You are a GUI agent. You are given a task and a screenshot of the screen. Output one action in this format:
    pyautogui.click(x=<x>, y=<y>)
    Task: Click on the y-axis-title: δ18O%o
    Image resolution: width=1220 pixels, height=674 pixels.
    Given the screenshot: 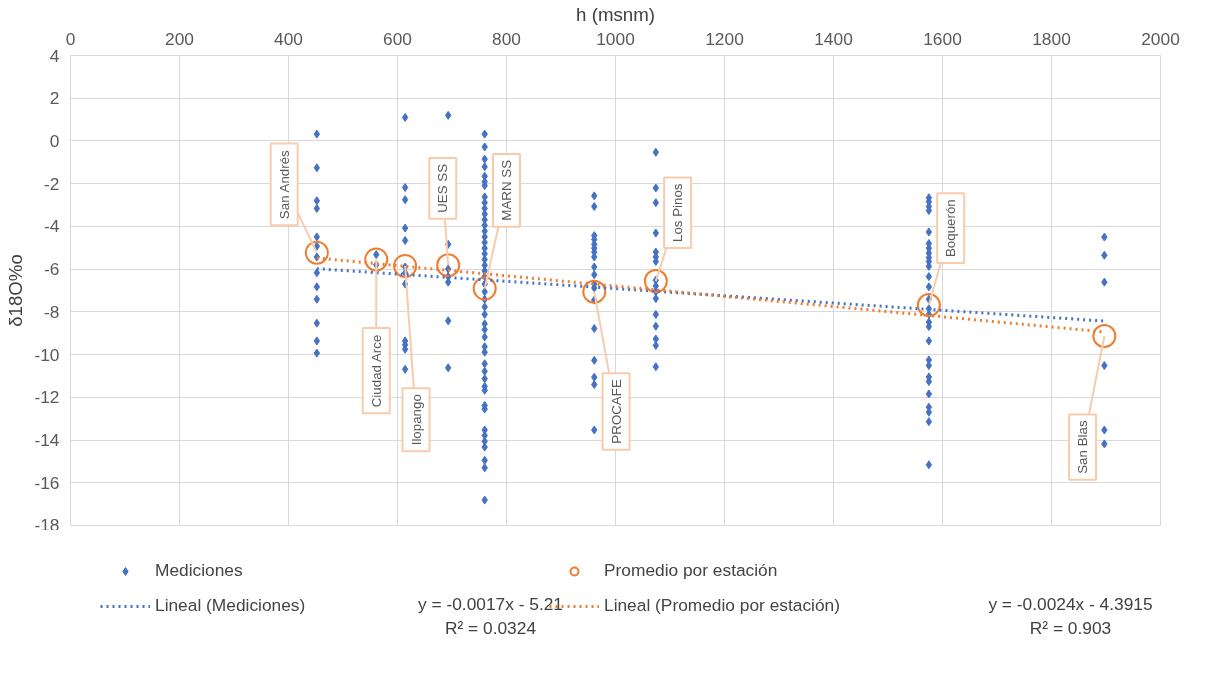 What is the action you would take?
    pyautogui.click(x=16, y=290)
    